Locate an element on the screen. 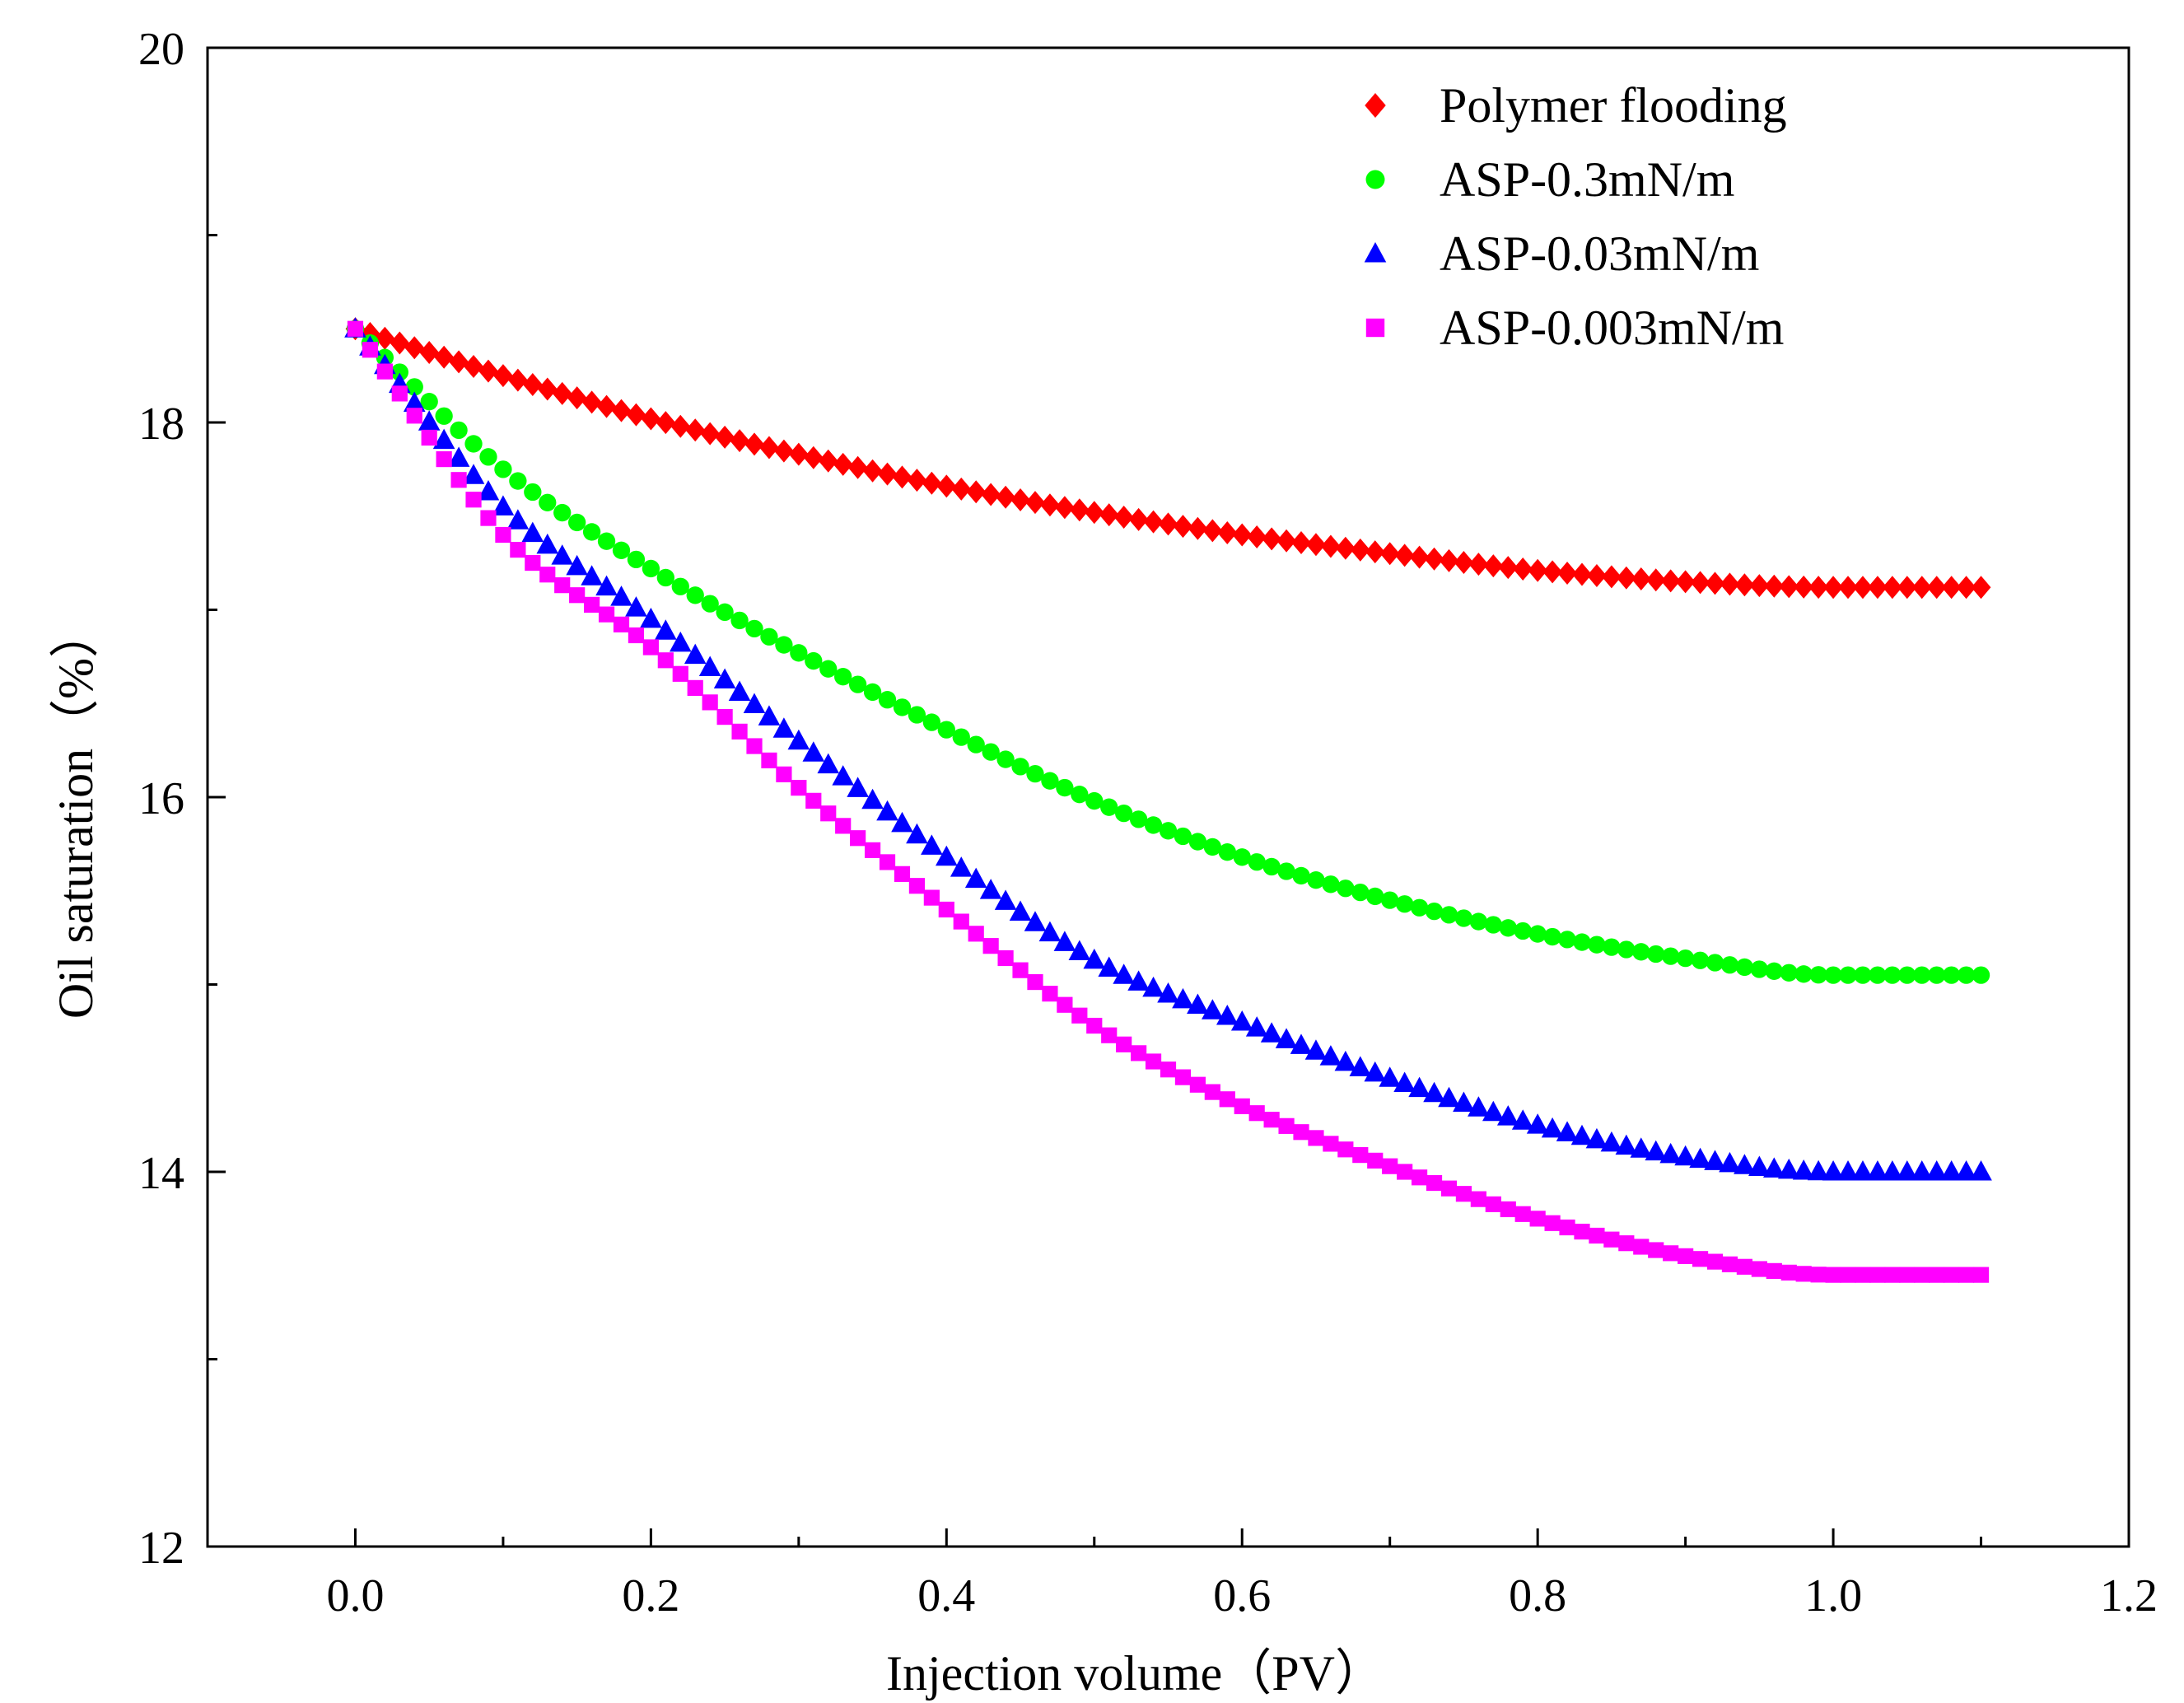 The width and height of the screenshot is (2184, 1703). x-axis-title: Injection volume（PV） is located at coordinates (1135, 1673).